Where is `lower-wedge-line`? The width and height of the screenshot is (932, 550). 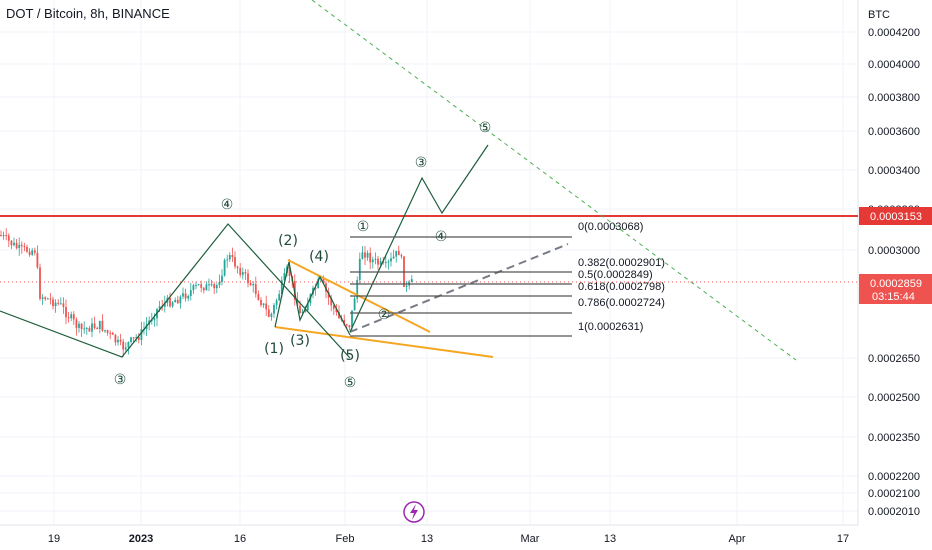
lower-wedge-line is located at coordinates (384, 342).